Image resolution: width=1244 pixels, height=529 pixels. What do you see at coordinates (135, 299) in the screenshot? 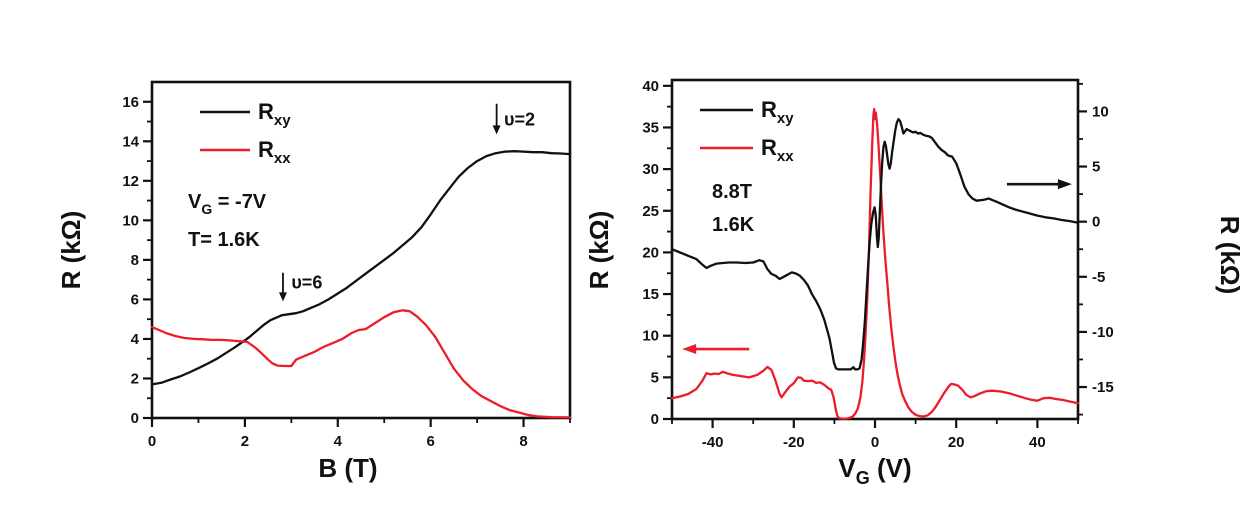
I see `y-axis-left-tick-label: 6` at bounding box center [135, 299].